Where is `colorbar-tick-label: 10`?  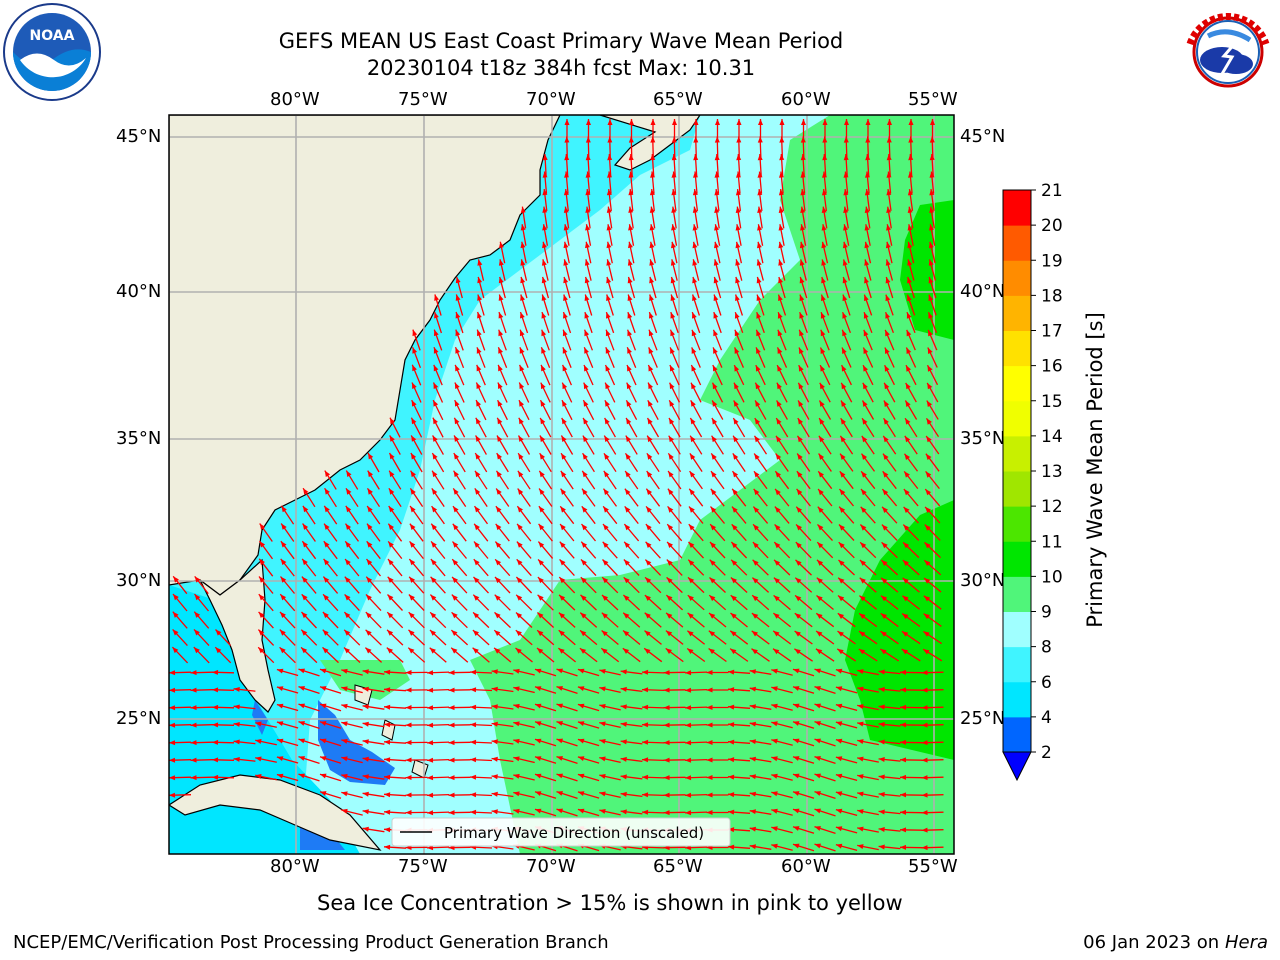
colorbar-tick-label: 10 is located at coordinates (1052, 577).